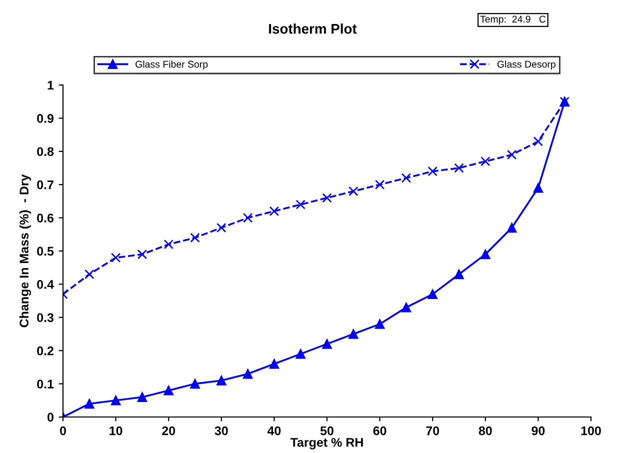 This screenshot has height=453, width=625. Describe the element at coordinates (51, 417) in the screenshot. I see `y-tick-label: 0` at that location.